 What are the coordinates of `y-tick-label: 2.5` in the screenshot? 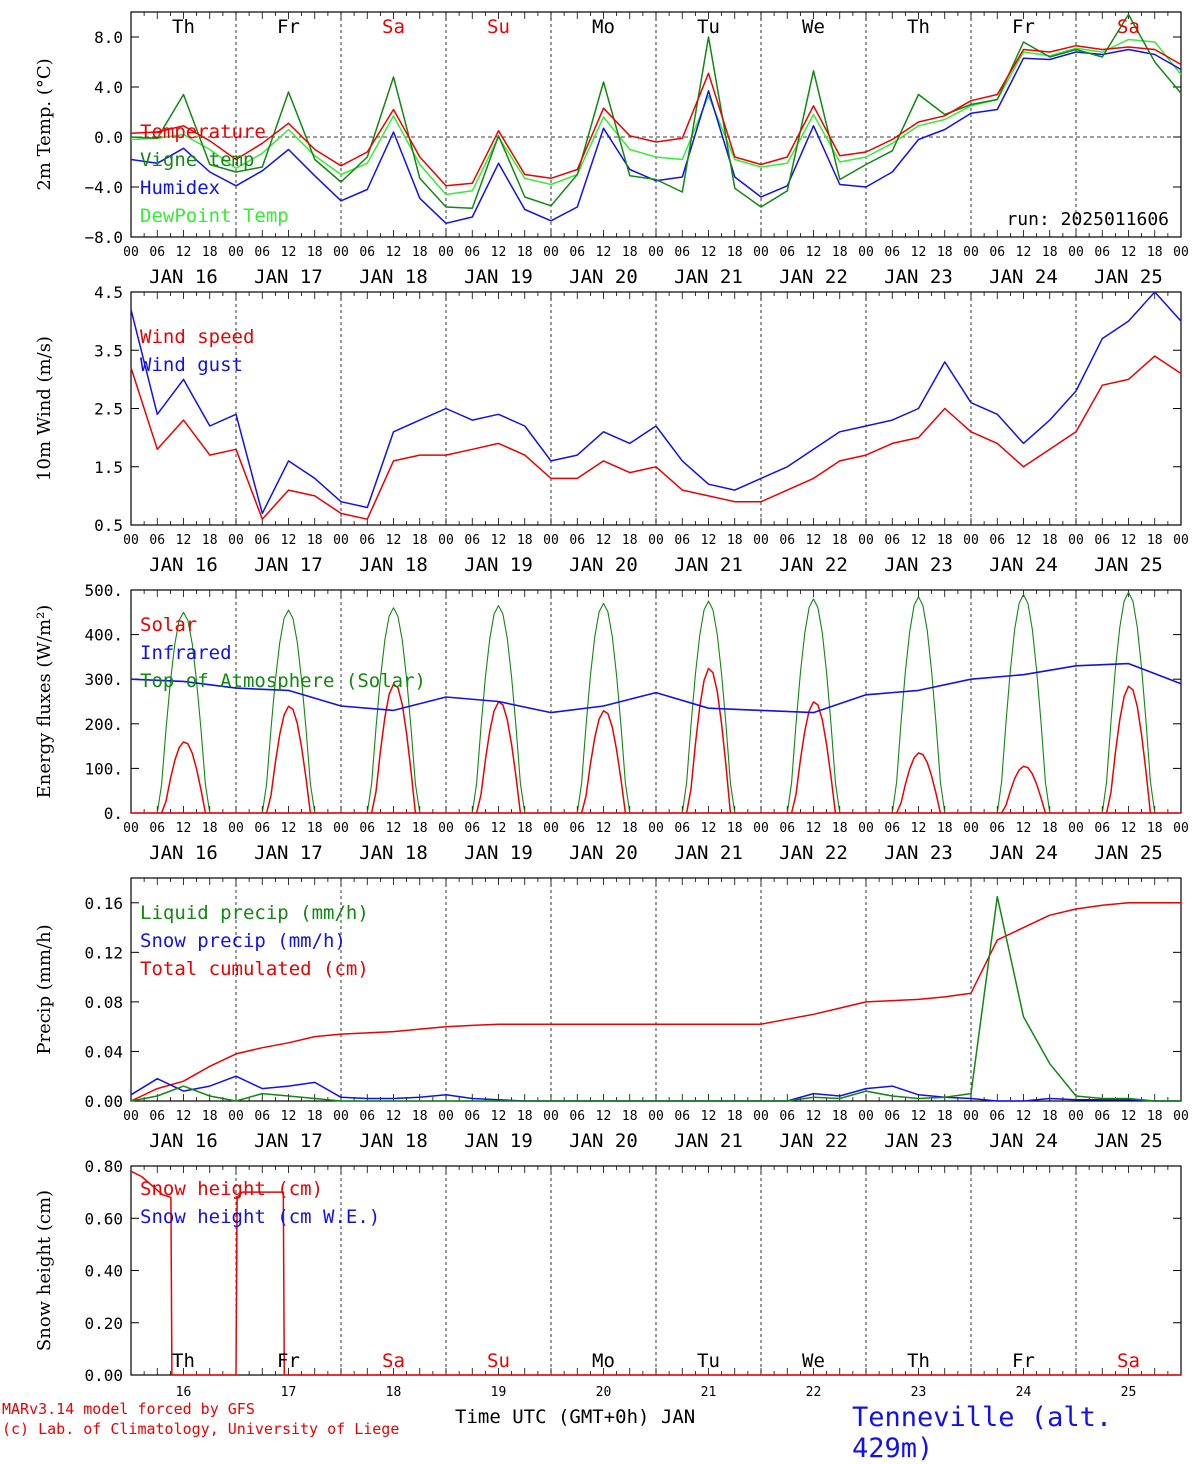 It's located at (108, 409).